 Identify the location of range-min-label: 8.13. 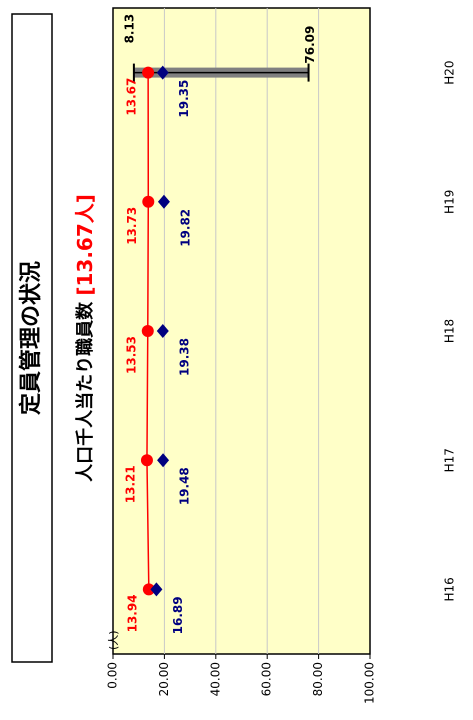
(129, 29).